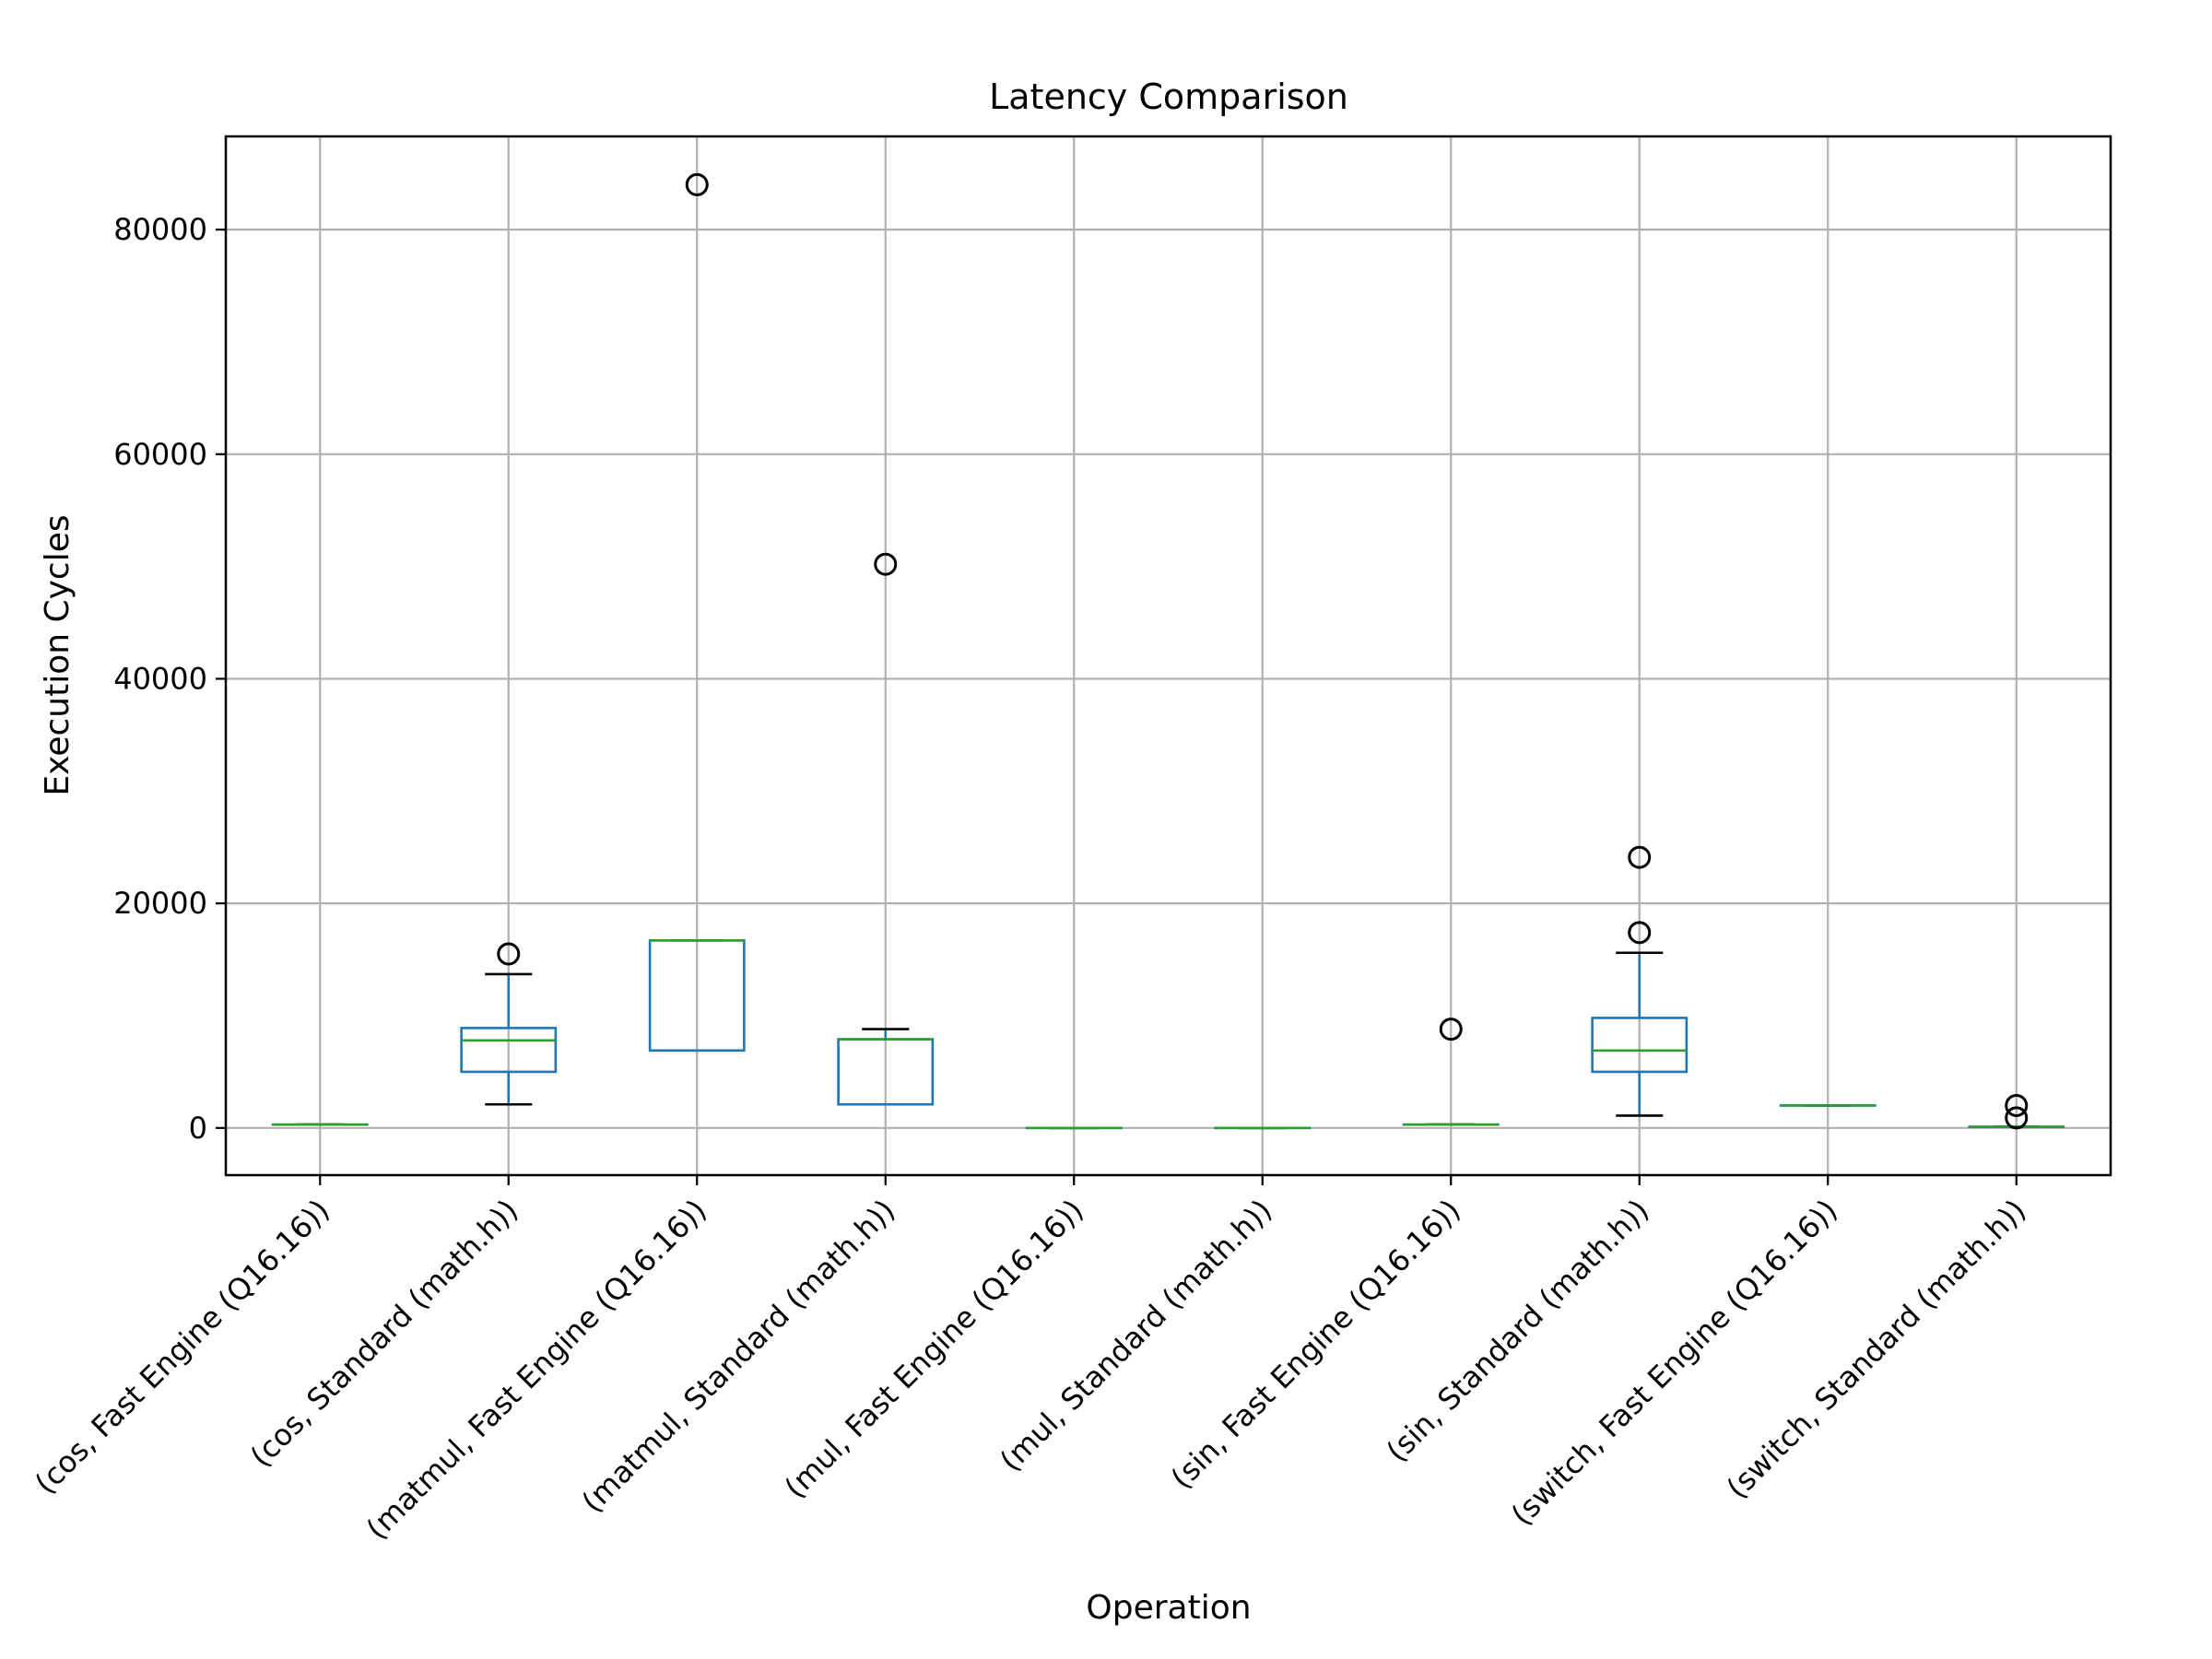  I want to click on y-axis-label: Execution Cycles, so click(57, 654).